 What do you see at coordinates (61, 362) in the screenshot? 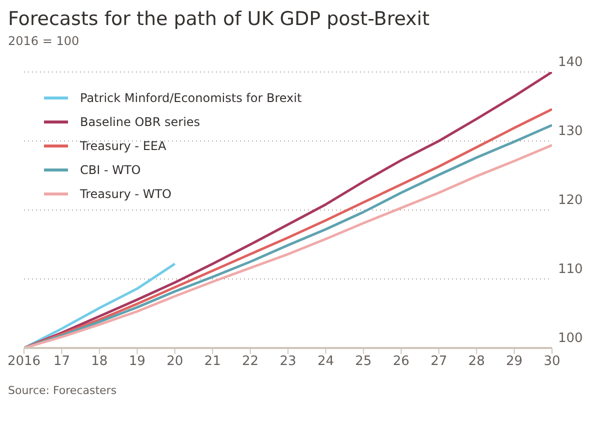
I see `x-tick-label: 17` at bounding box center [61, 362].